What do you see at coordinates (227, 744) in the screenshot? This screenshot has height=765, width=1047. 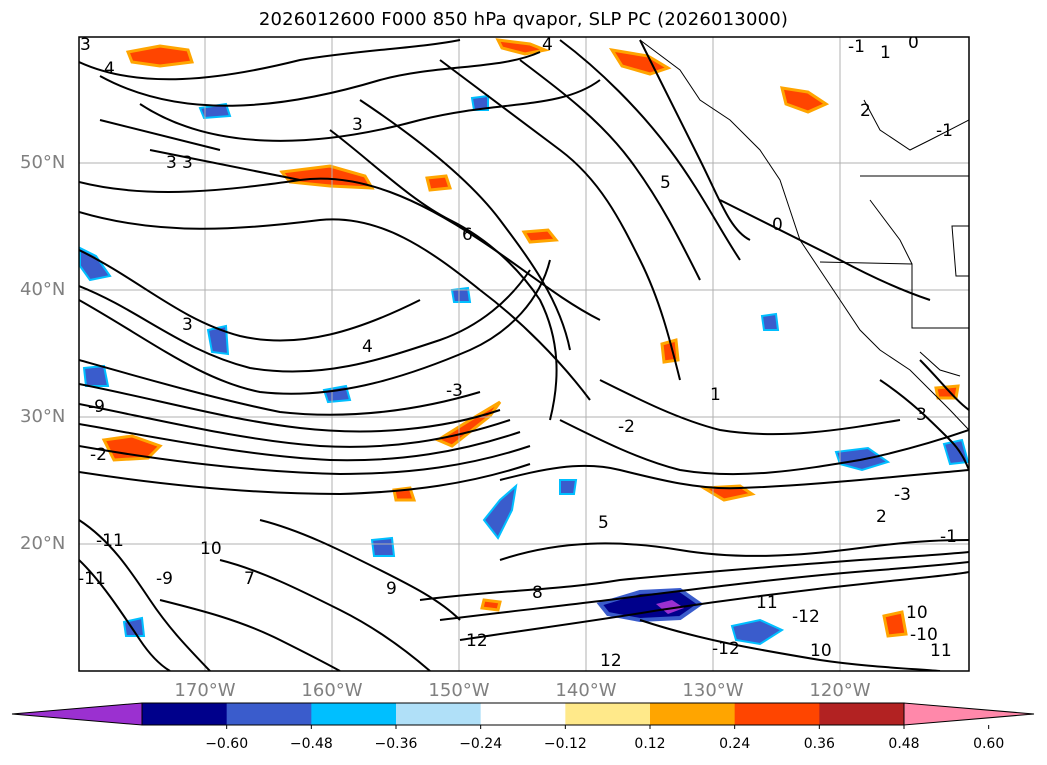 I see `colorbar-tick-label: −0.60` at bounding box center [227, 744].